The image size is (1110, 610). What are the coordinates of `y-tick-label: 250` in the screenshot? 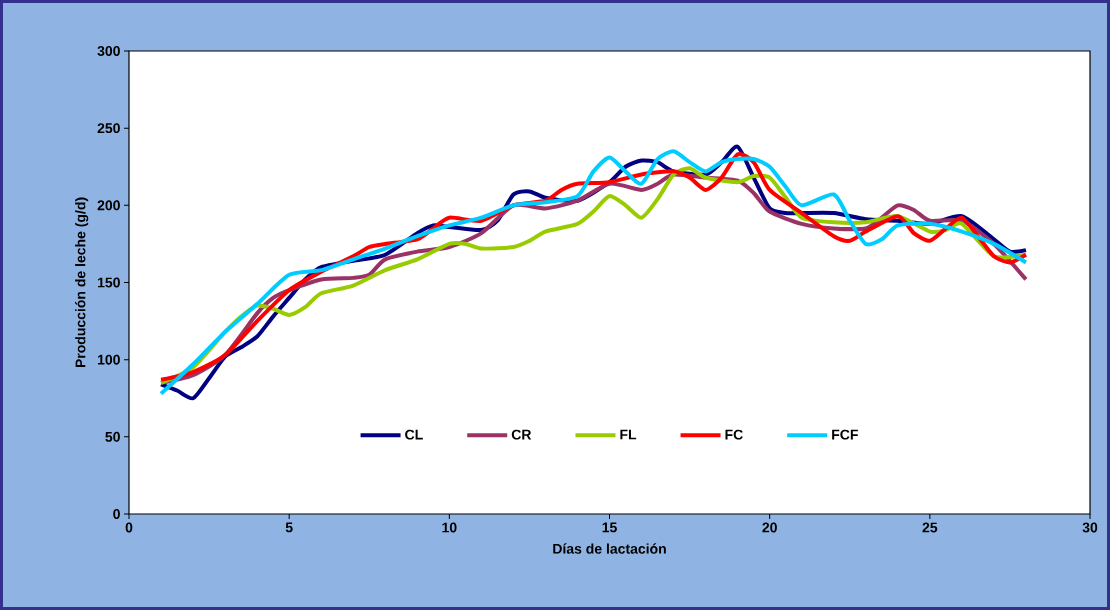 It's located at (108, 128).